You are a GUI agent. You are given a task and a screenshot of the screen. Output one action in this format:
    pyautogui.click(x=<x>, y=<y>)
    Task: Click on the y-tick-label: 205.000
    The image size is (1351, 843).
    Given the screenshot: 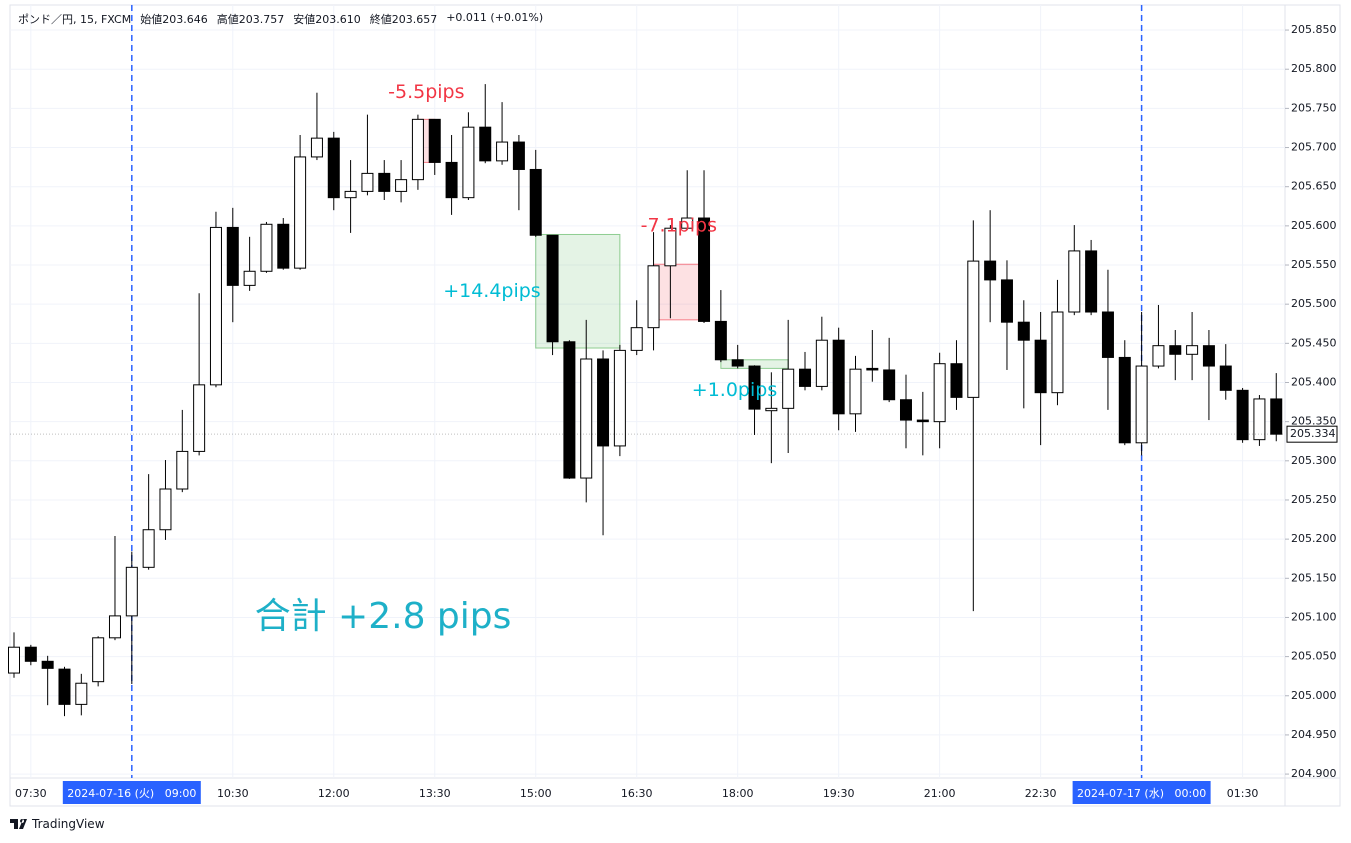 What is the action you would take?
    pyautogui.click(x=1314, y=695)
    